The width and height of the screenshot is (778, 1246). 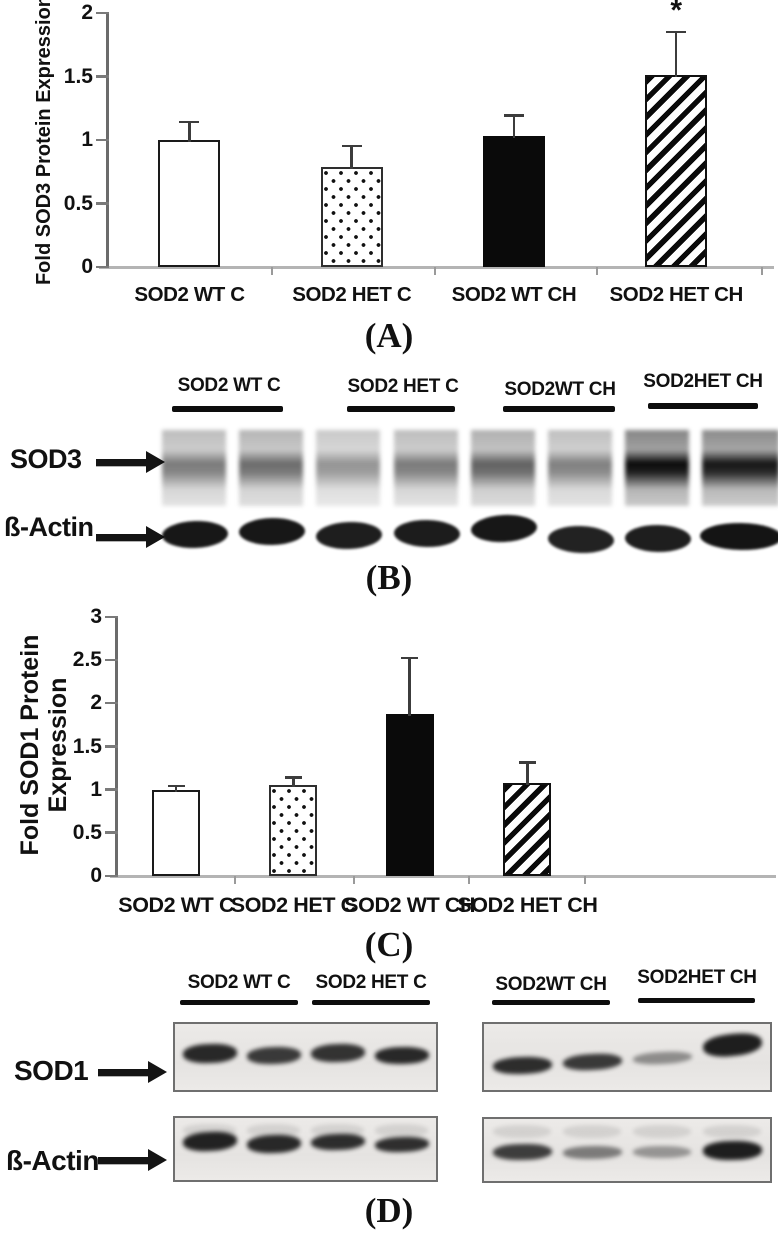 I want to click on blot-row-label-sod1: SOD1, so click(x=51, y=1070).